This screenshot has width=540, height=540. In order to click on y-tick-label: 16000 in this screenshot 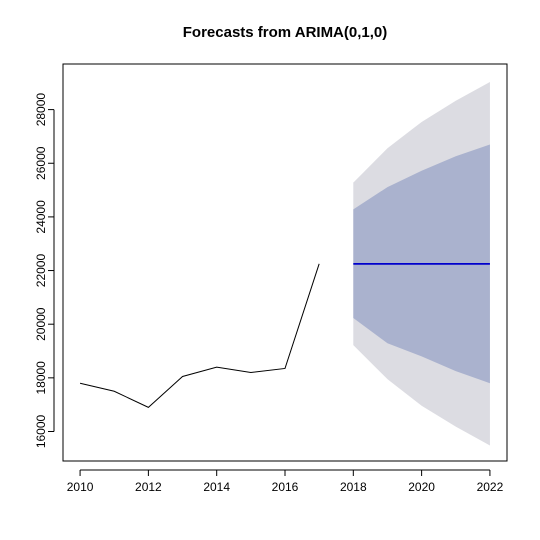, I will do `click(41, 431)`.